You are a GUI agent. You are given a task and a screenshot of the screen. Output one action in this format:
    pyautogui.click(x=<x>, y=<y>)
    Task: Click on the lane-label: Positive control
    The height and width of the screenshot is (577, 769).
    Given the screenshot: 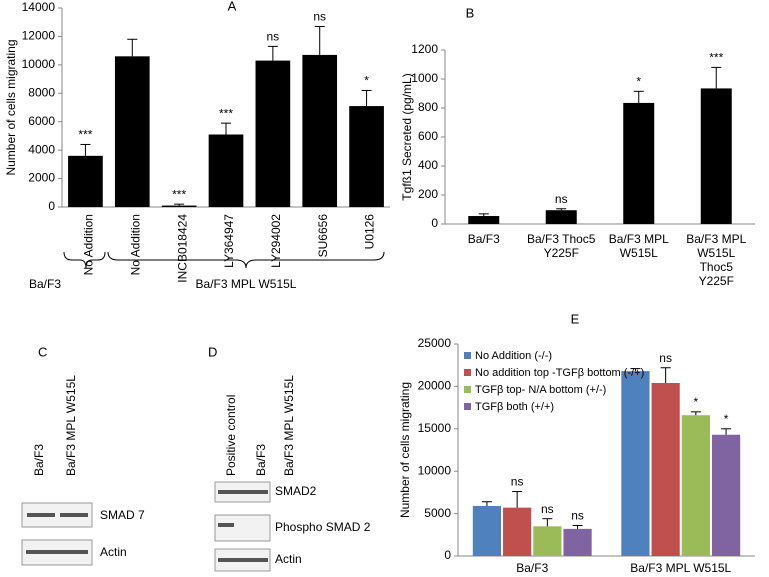 What is the action you would take?
    pyautogui.click(x=231, y=435)
    